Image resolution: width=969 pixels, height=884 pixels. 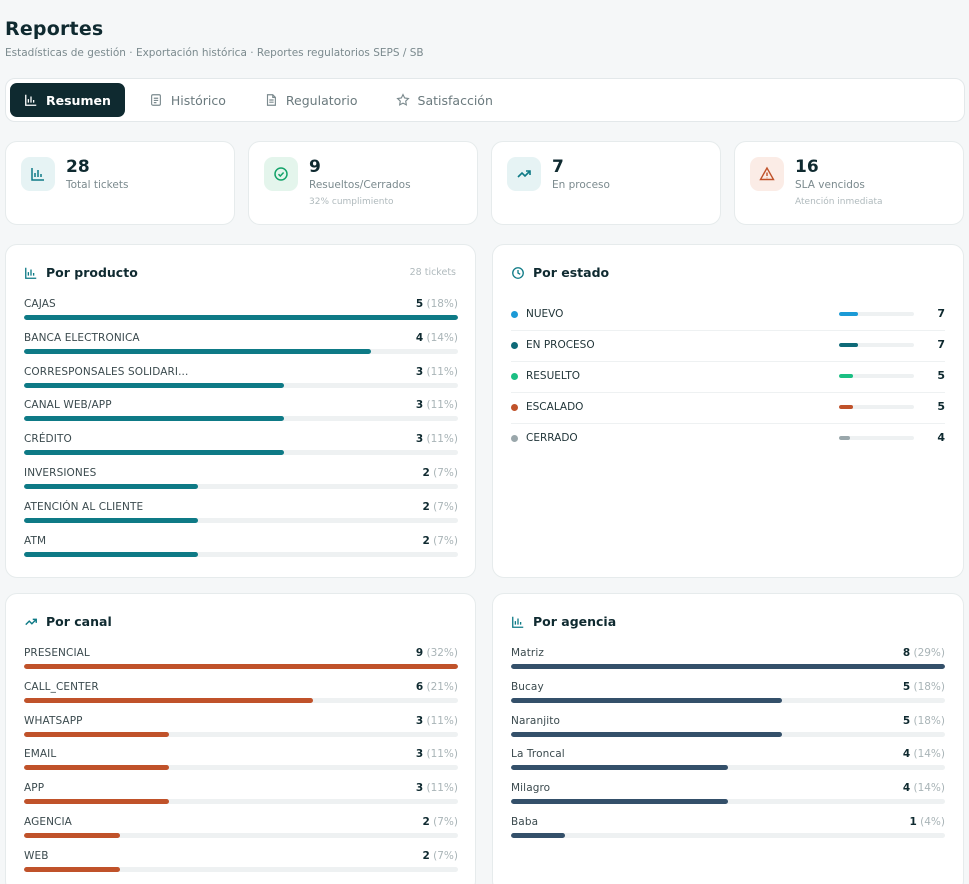 I want to click on tab-historico: Histórico, so click(x=187, y=100).